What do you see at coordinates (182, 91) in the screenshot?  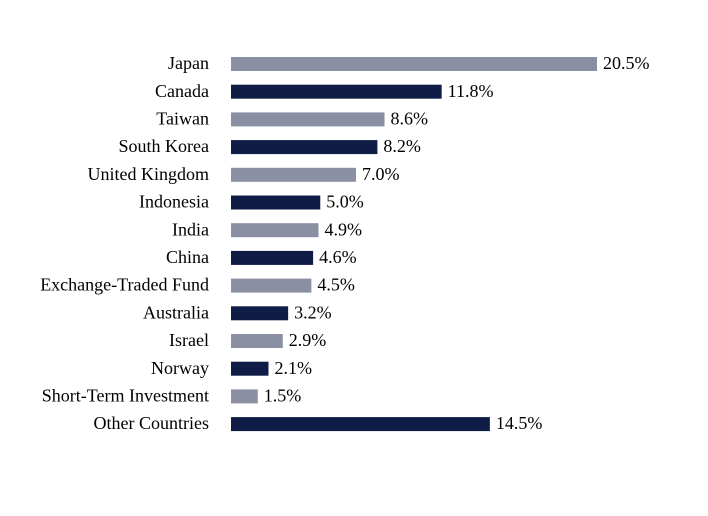 I see `category-label: Canada` at bounding box center [182, 91].